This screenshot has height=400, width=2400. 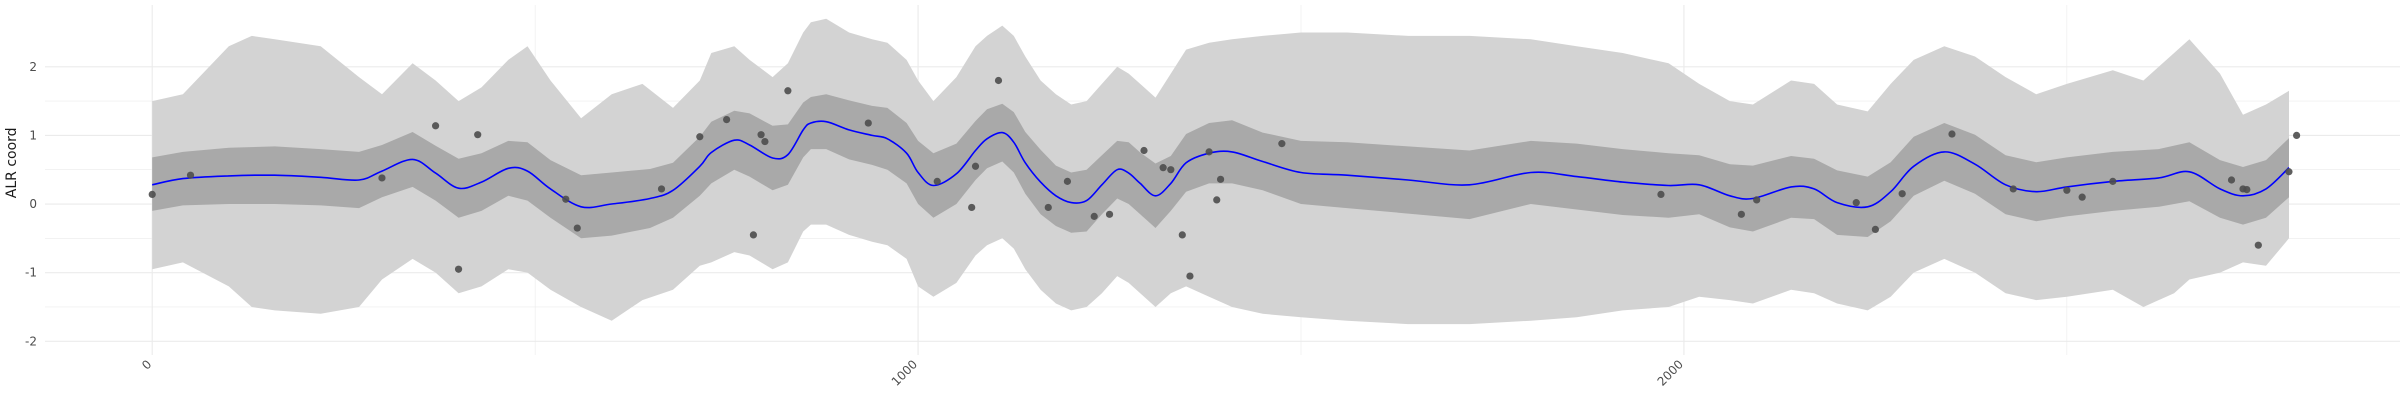 I want to click on y-tick-label: -1, so click(x=31, y=273).